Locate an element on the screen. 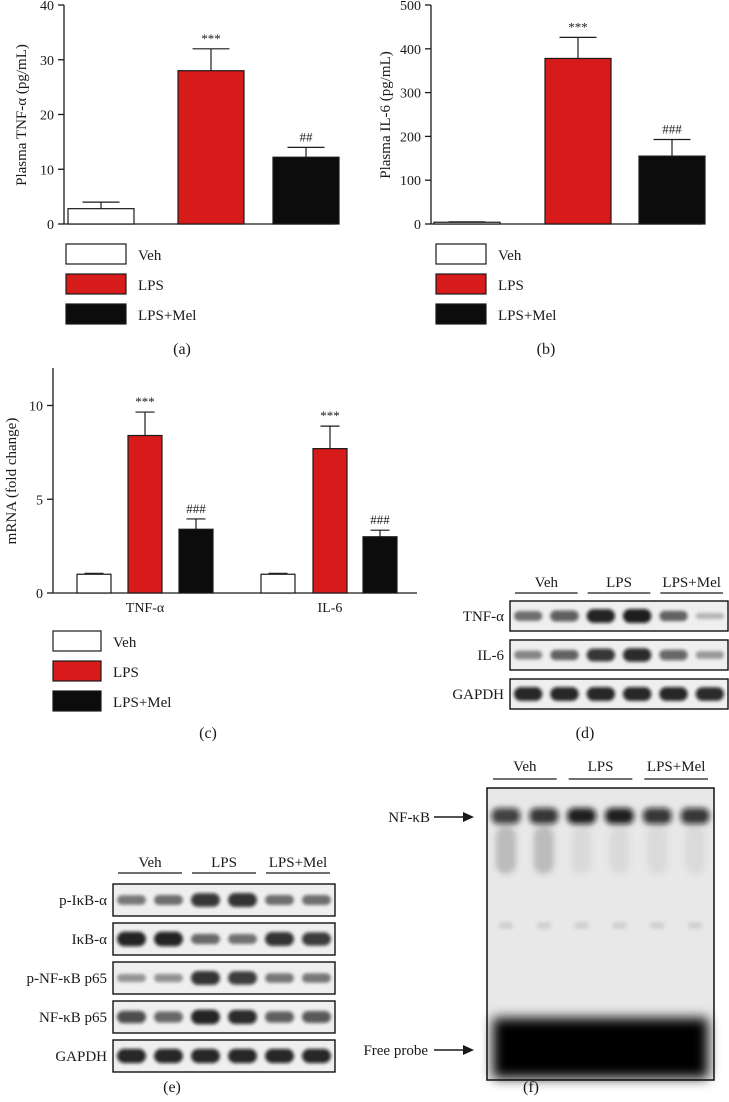 The width and height of the screenshot is (729, 1102). chart-c-tick-label: 5 is located at coordinates (39, 500).